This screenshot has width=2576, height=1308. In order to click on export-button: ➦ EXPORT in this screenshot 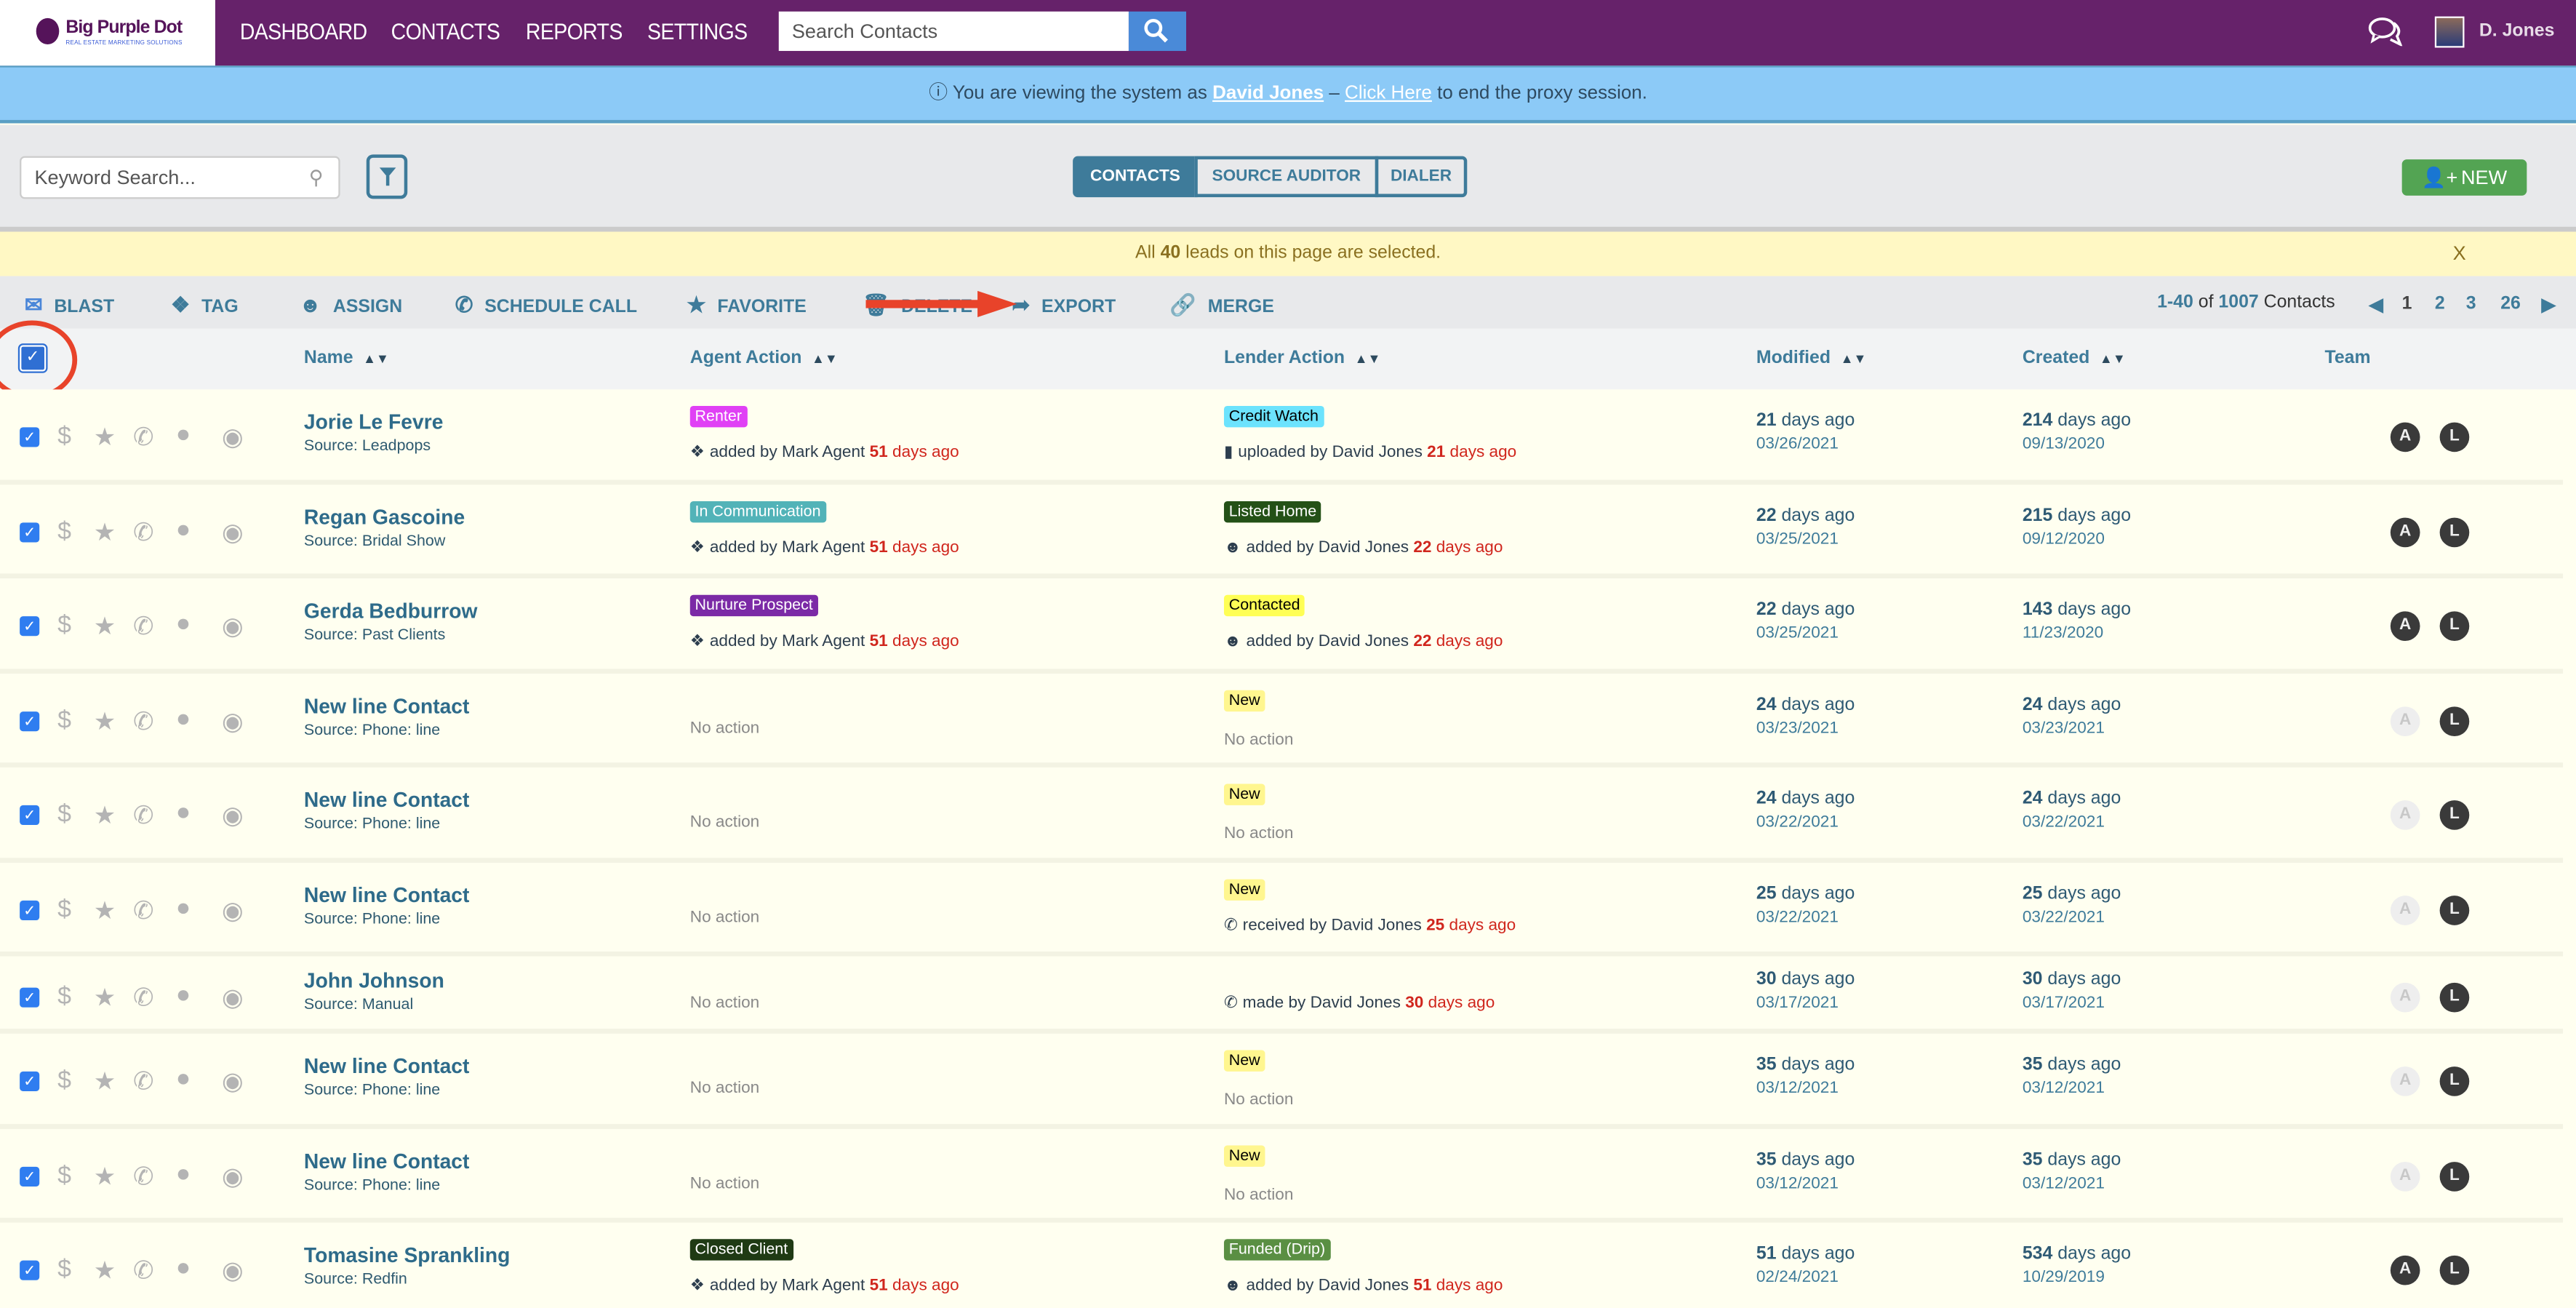, I will do `click(1064, 305)`.